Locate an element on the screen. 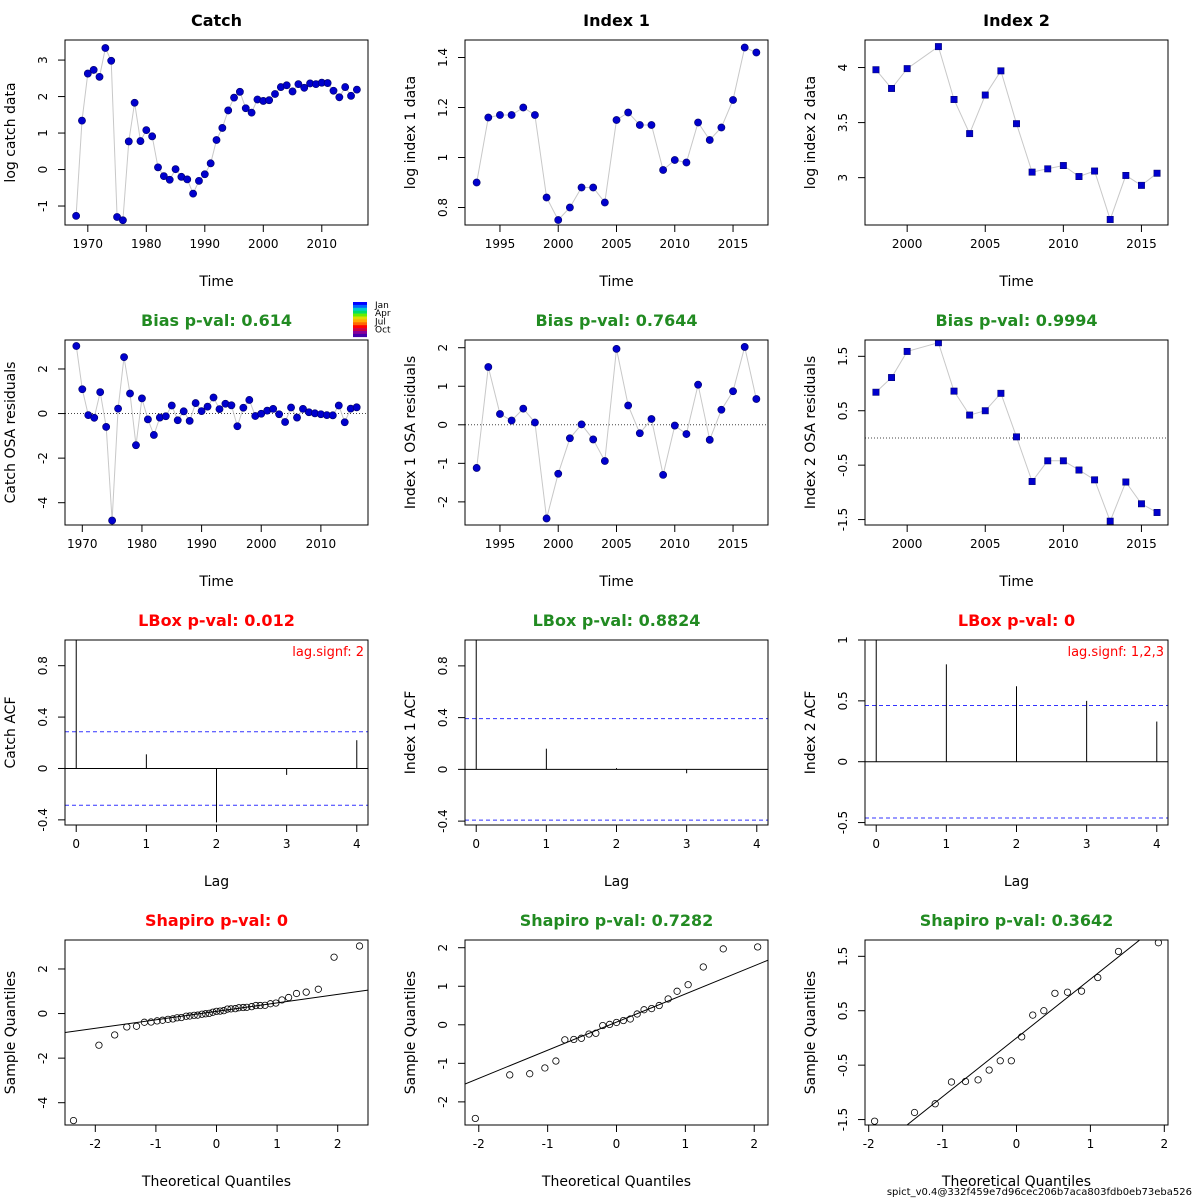  panel-title: Catch is located at coordinates (216, 20).